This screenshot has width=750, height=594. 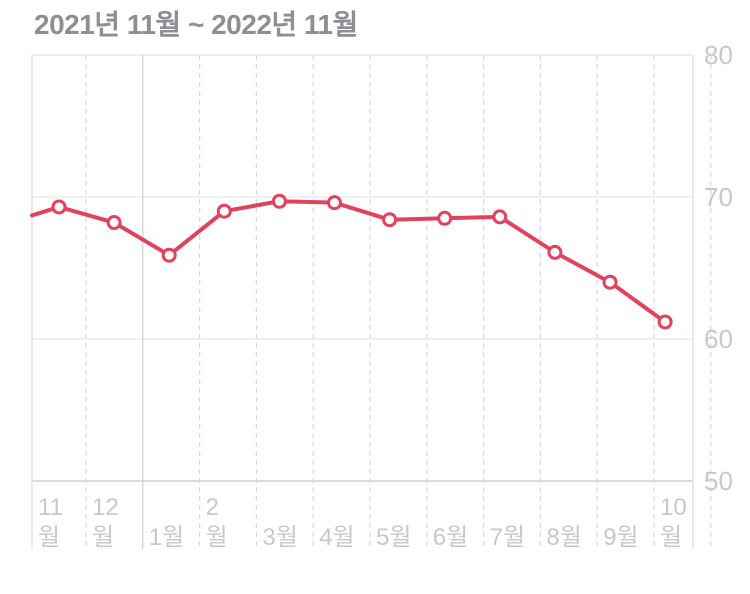 What do you see at coordinates (718, 481) in the screenshot?
I see `y-tick-label: 50` at bounding box center [718, 481].